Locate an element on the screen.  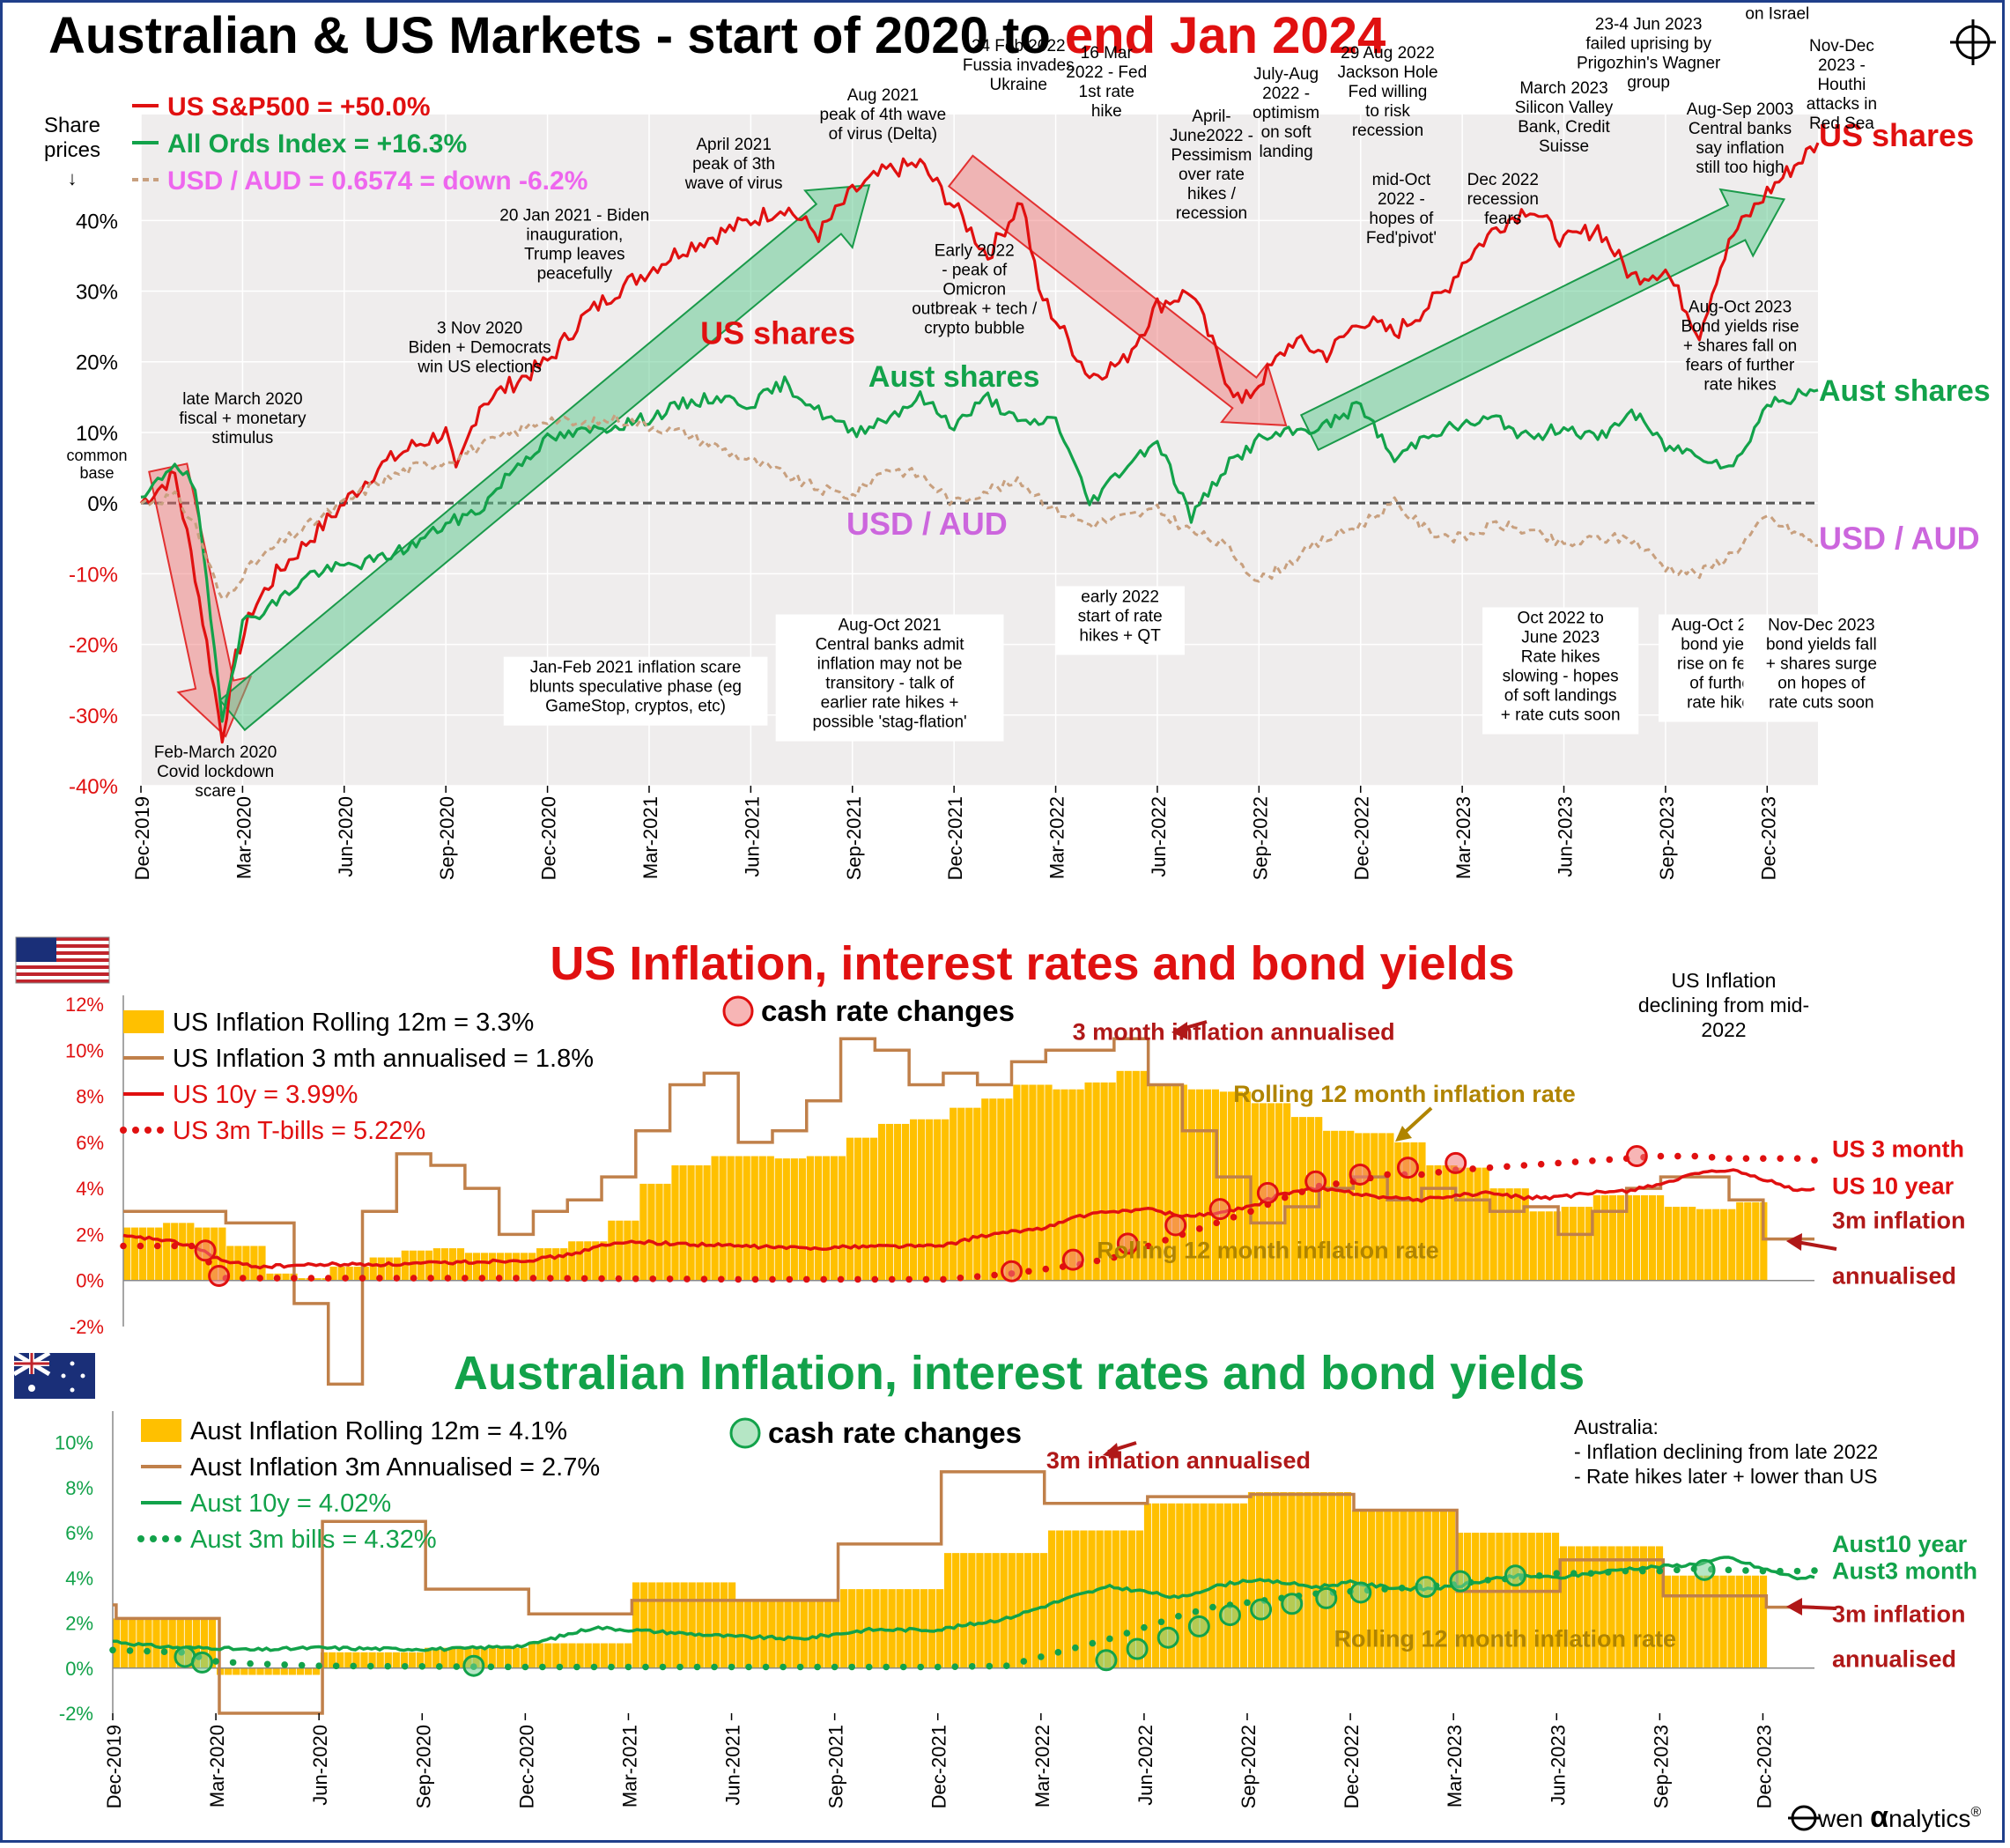
legend-label: Aust Inflation Rolling 12m = 4.1% is located at coordinates (378, 1431).